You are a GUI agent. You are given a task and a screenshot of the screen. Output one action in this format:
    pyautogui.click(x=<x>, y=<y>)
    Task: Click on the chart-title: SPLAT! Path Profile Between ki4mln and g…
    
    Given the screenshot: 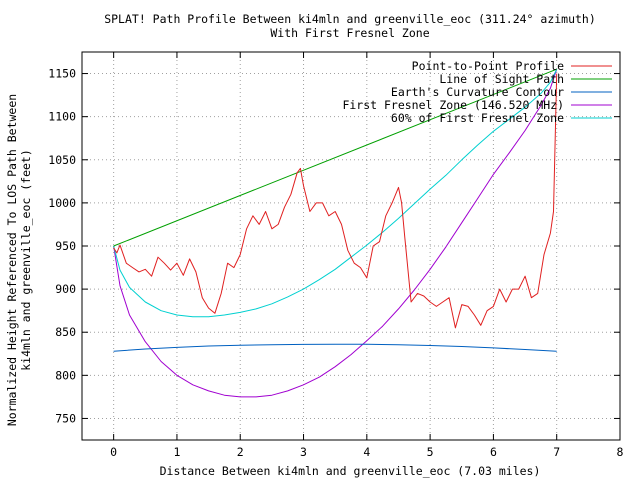 What is the action you would take?
    pyautogui.click(x=350, y=19)
    